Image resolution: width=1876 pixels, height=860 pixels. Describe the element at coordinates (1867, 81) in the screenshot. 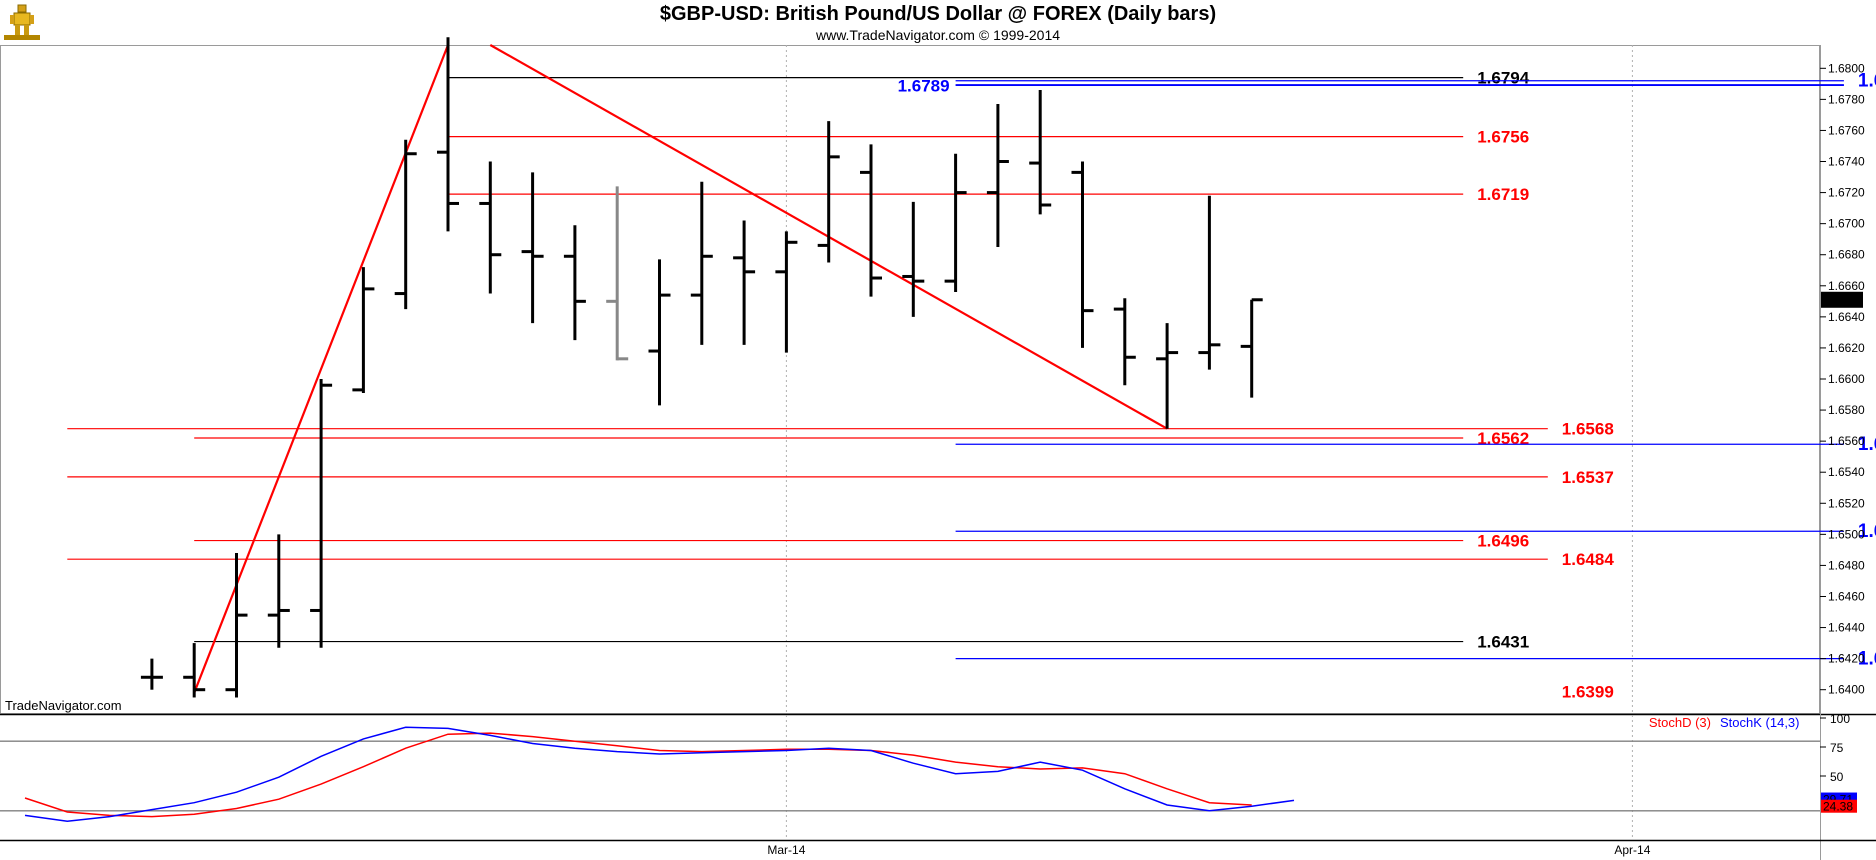

I see `level-label: 1.6792` at that location.